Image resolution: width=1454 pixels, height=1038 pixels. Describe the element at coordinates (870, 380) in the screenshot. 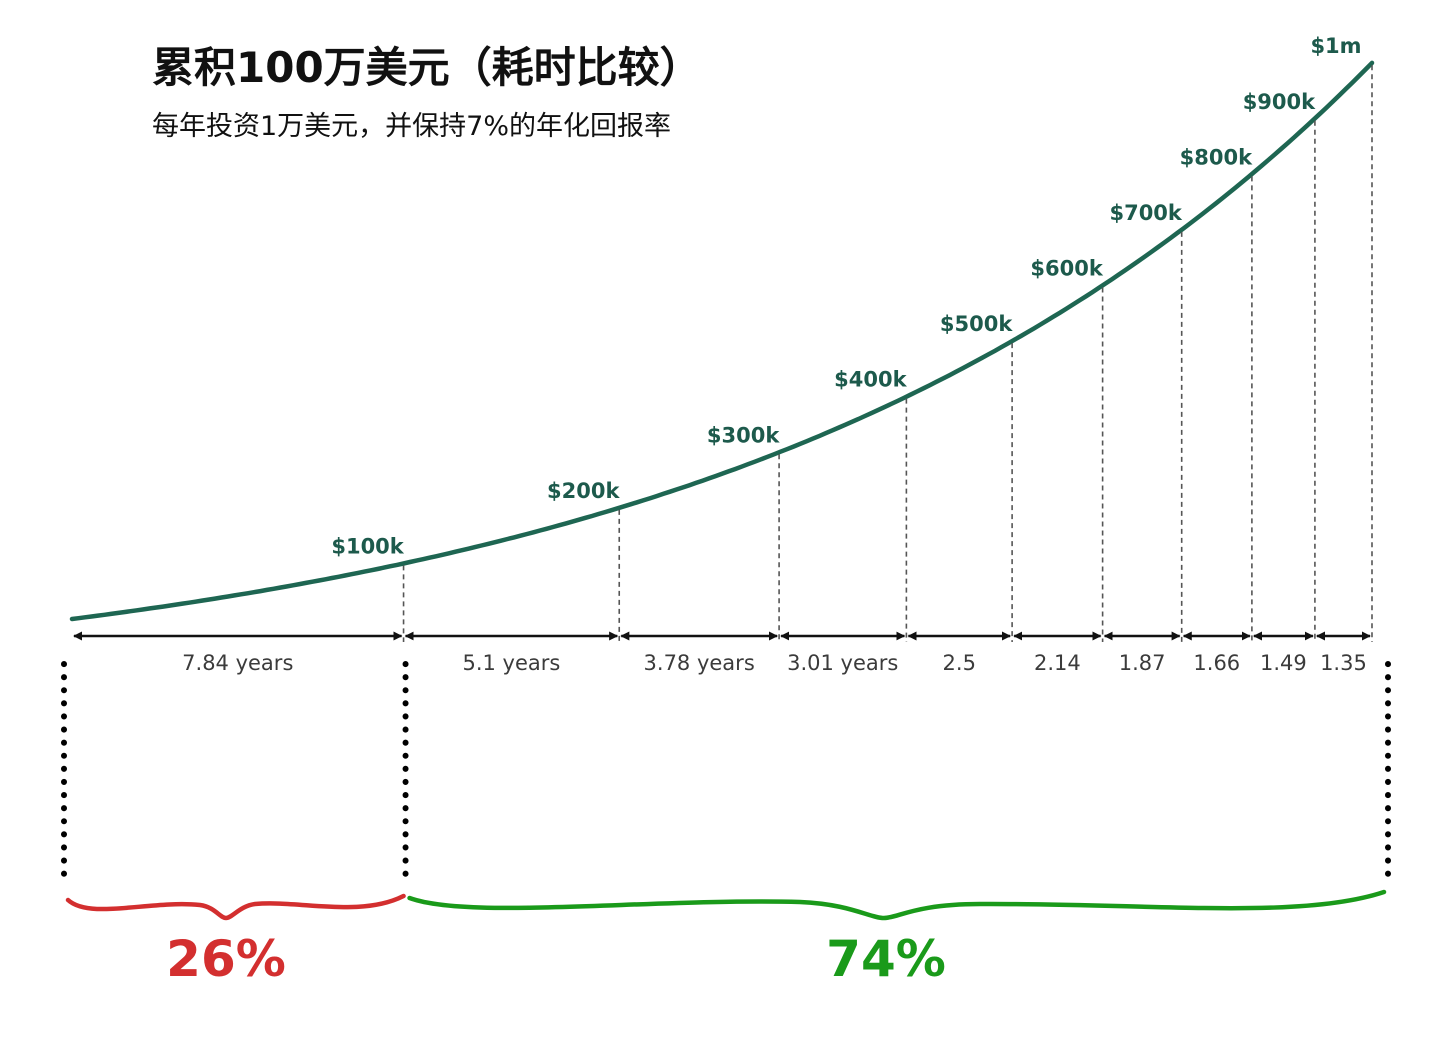

I see `milestone-label: $400k` at that location.